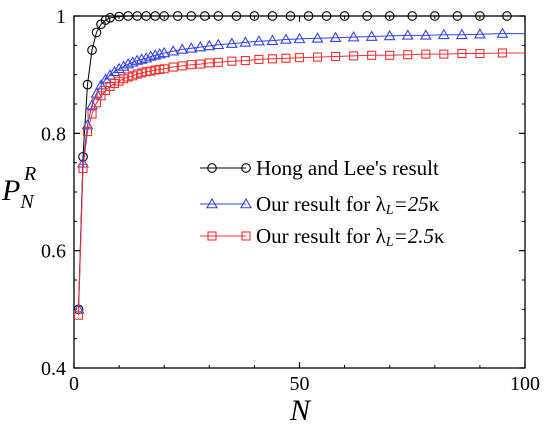 The width and height of the screenshot is (545, 432). I want to click on y-tick-label: 0.8, so click(53, 134).